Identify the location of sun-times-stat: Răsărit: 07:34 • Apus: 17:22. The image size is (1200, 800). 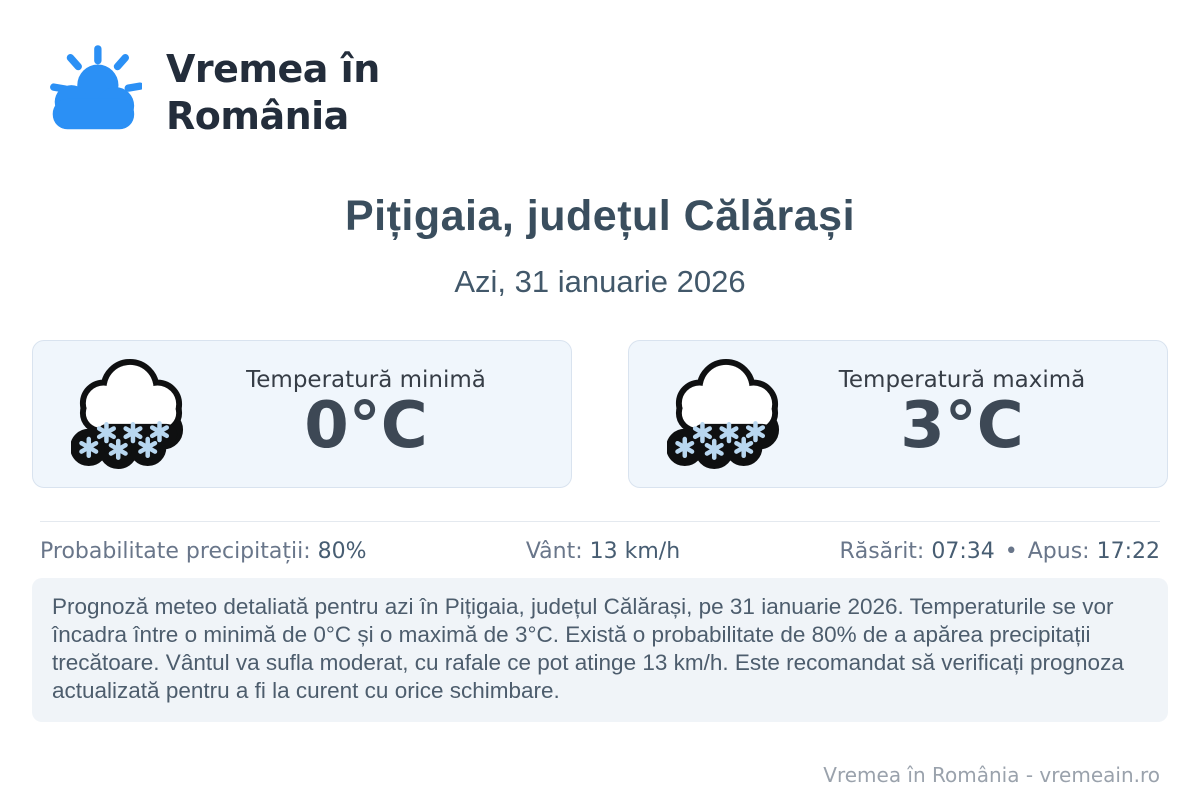
(999, 551).